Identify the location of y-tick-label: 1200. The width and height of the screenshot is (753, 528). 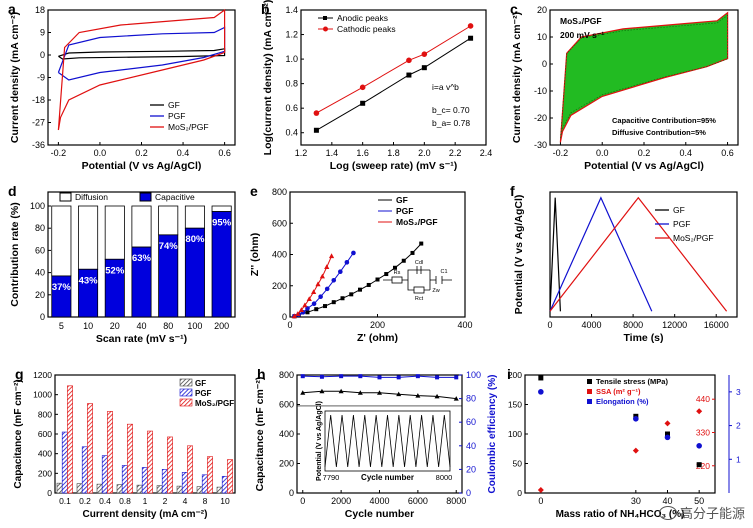
(42, 375).